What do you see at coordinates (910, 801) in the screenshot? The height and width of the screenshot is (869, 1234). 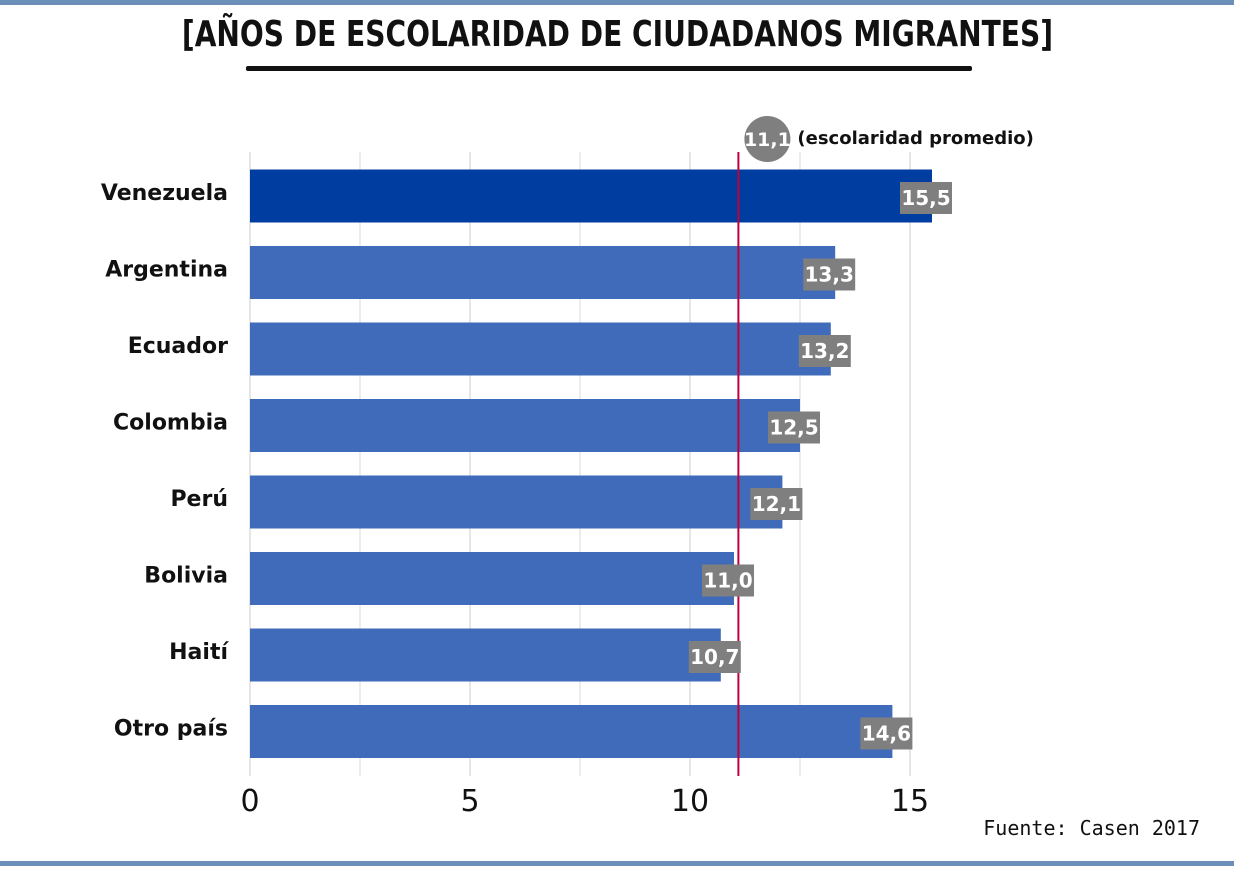 I see `x-tick-label: 15` at bounding box center [910, 801].